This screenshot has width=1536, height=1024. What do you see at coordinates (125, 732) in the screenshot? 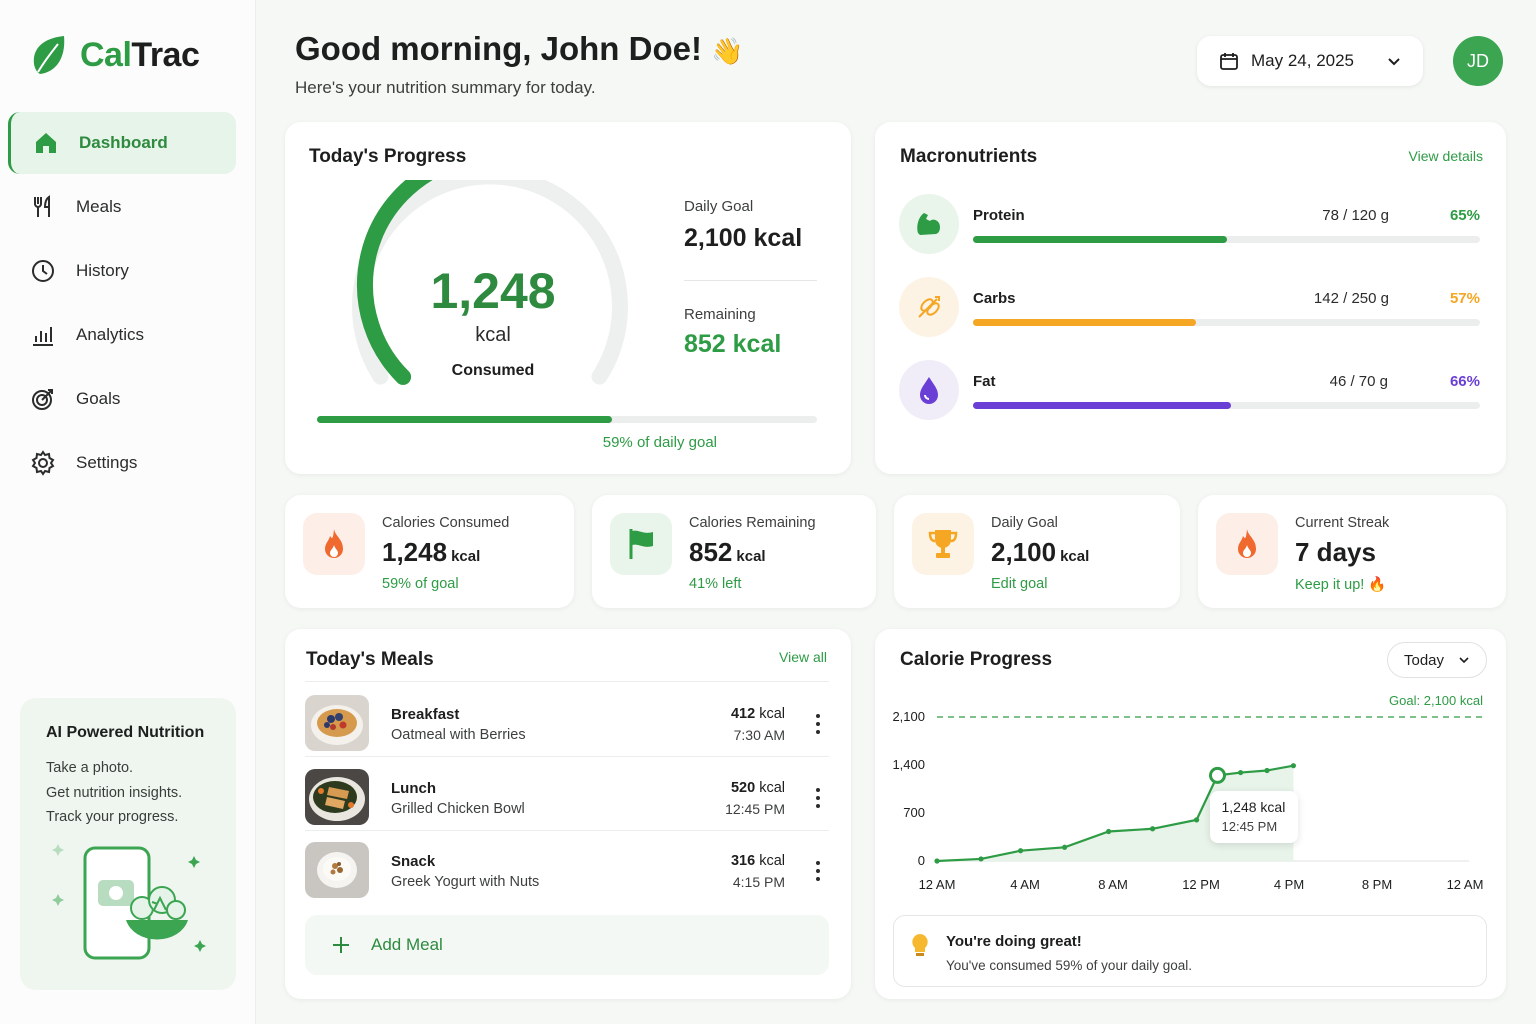
I see `ai-card-title: AI Powered Nutrition` at bounding box center [125, 732].